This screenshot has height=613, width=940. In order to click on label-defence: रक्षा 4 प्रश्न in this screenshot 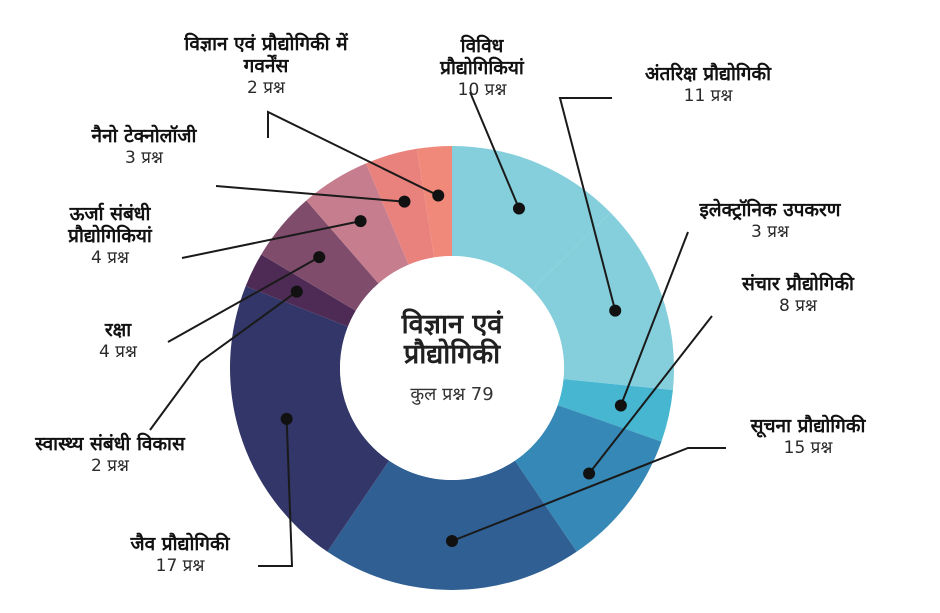, I will do `click(118, 340)`.